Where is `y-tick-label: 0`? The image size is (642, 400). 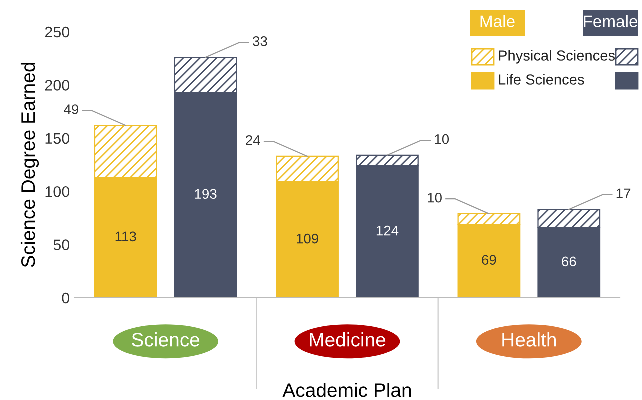
y-tick-label: 0 is located at coordinates (66, 298).